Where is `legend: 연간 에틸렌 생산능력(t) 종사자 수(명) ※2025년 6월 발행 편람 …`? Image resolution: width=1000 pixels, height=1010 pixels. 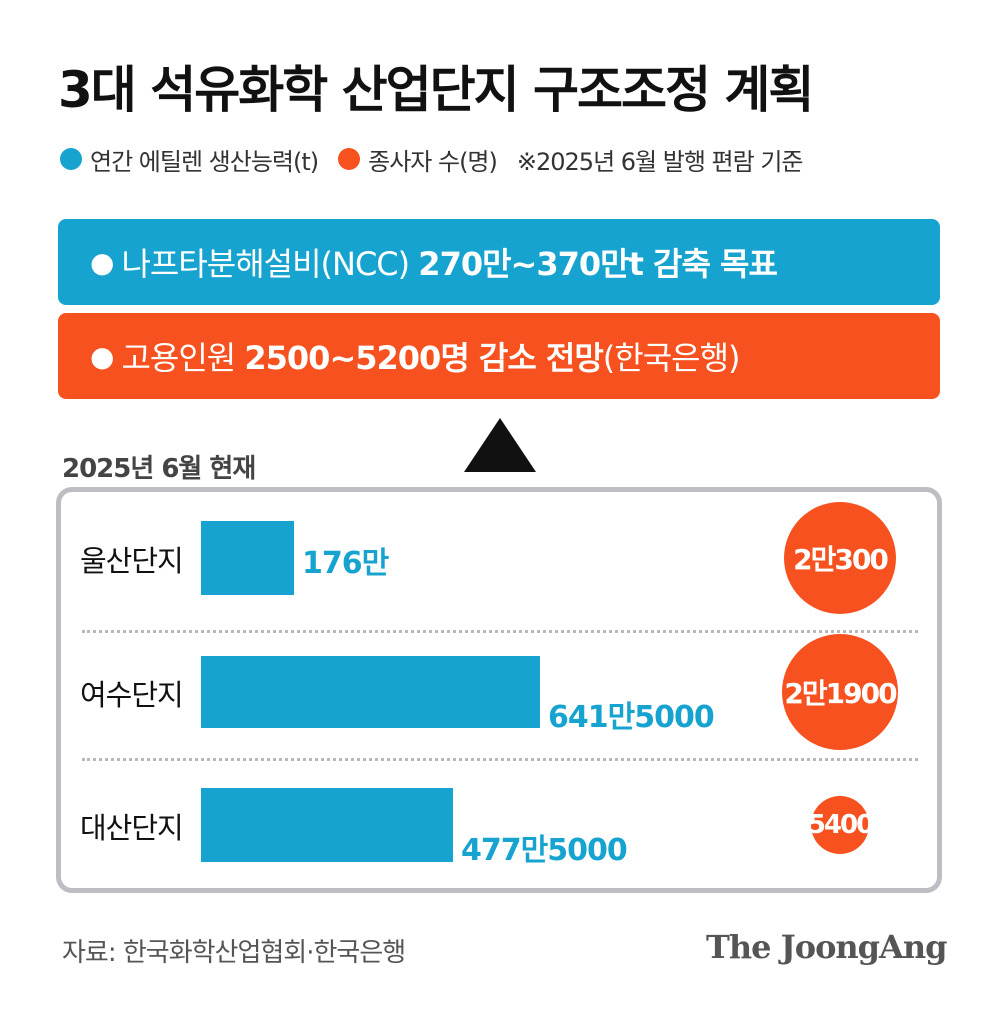 legend: 연간 에틸렌 생산능력(t) 종사자 수(명) ※2025년 6월 발행 편람 … is located at coordinates (432, 159).